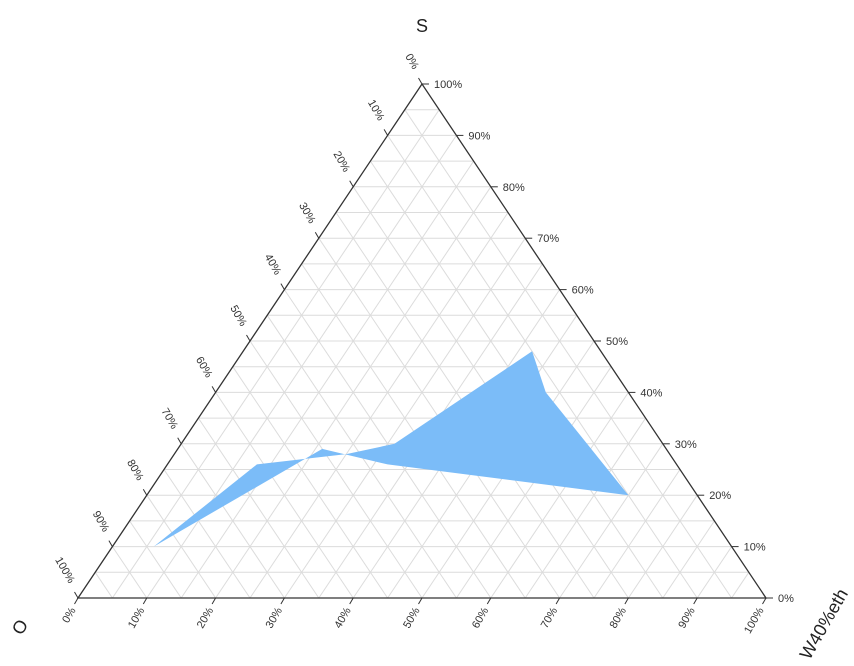 This screenshot has height=666, width=854. Describe the element at coordinates (479, 136) in the screenshot. I see `tick-label-s: 90%` at that location.